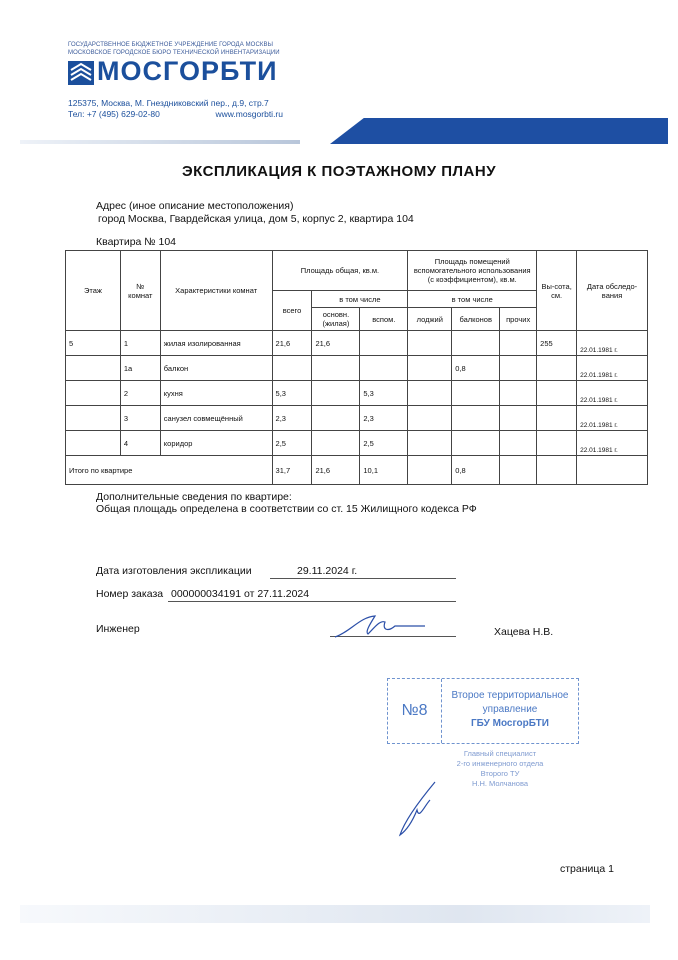  Describe the element at coordinates (557, 343) in the screenshot. I see `cell-height: 255` at that location.